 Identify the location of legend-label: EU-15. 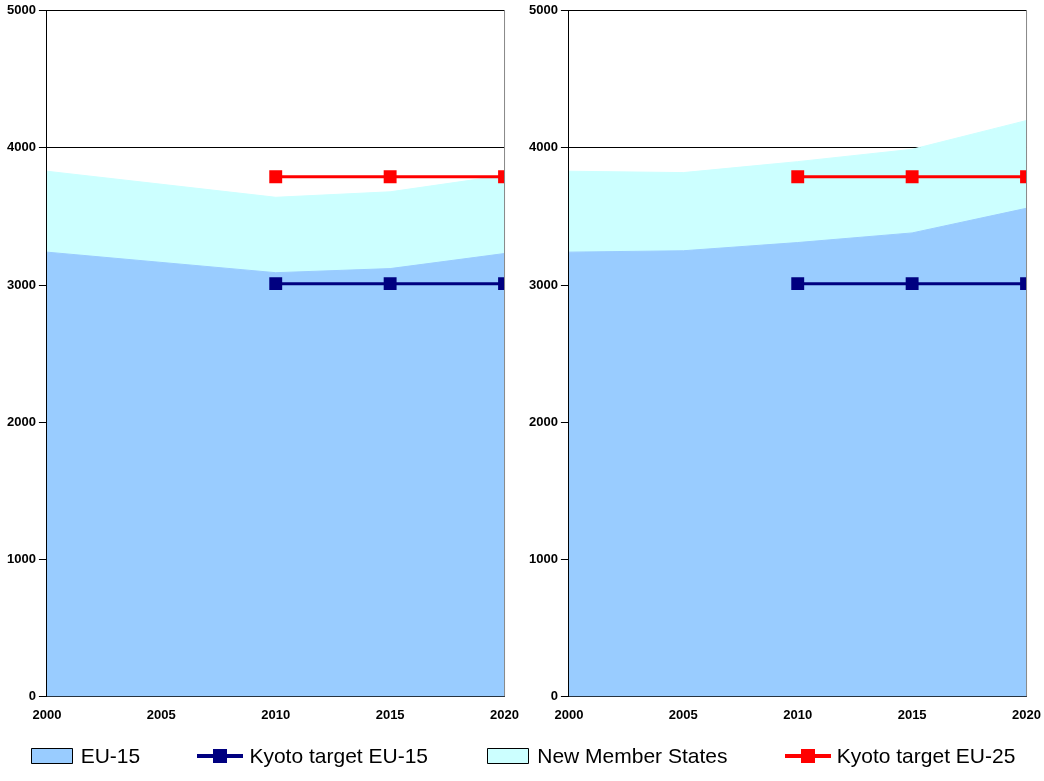
(110, 756).